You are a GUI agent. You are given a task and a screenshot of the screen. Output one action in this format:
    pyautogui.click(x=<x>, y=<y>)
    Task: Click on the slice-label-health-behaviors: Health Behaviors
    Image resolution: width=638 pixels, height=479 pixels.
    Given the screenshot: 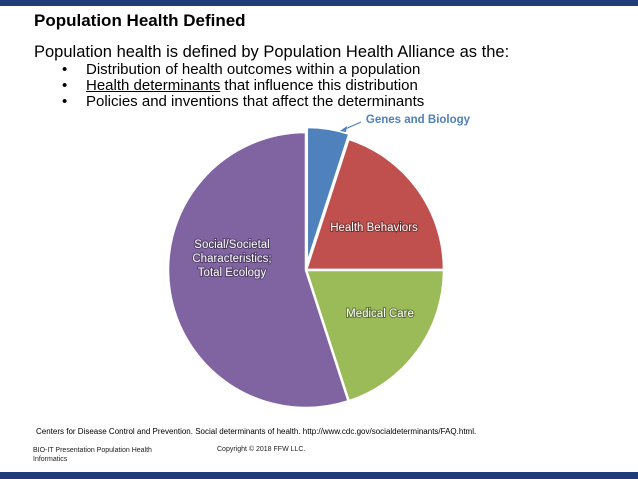 What is the action you would take?
    pyautogui.click(x=374, y=228)
    